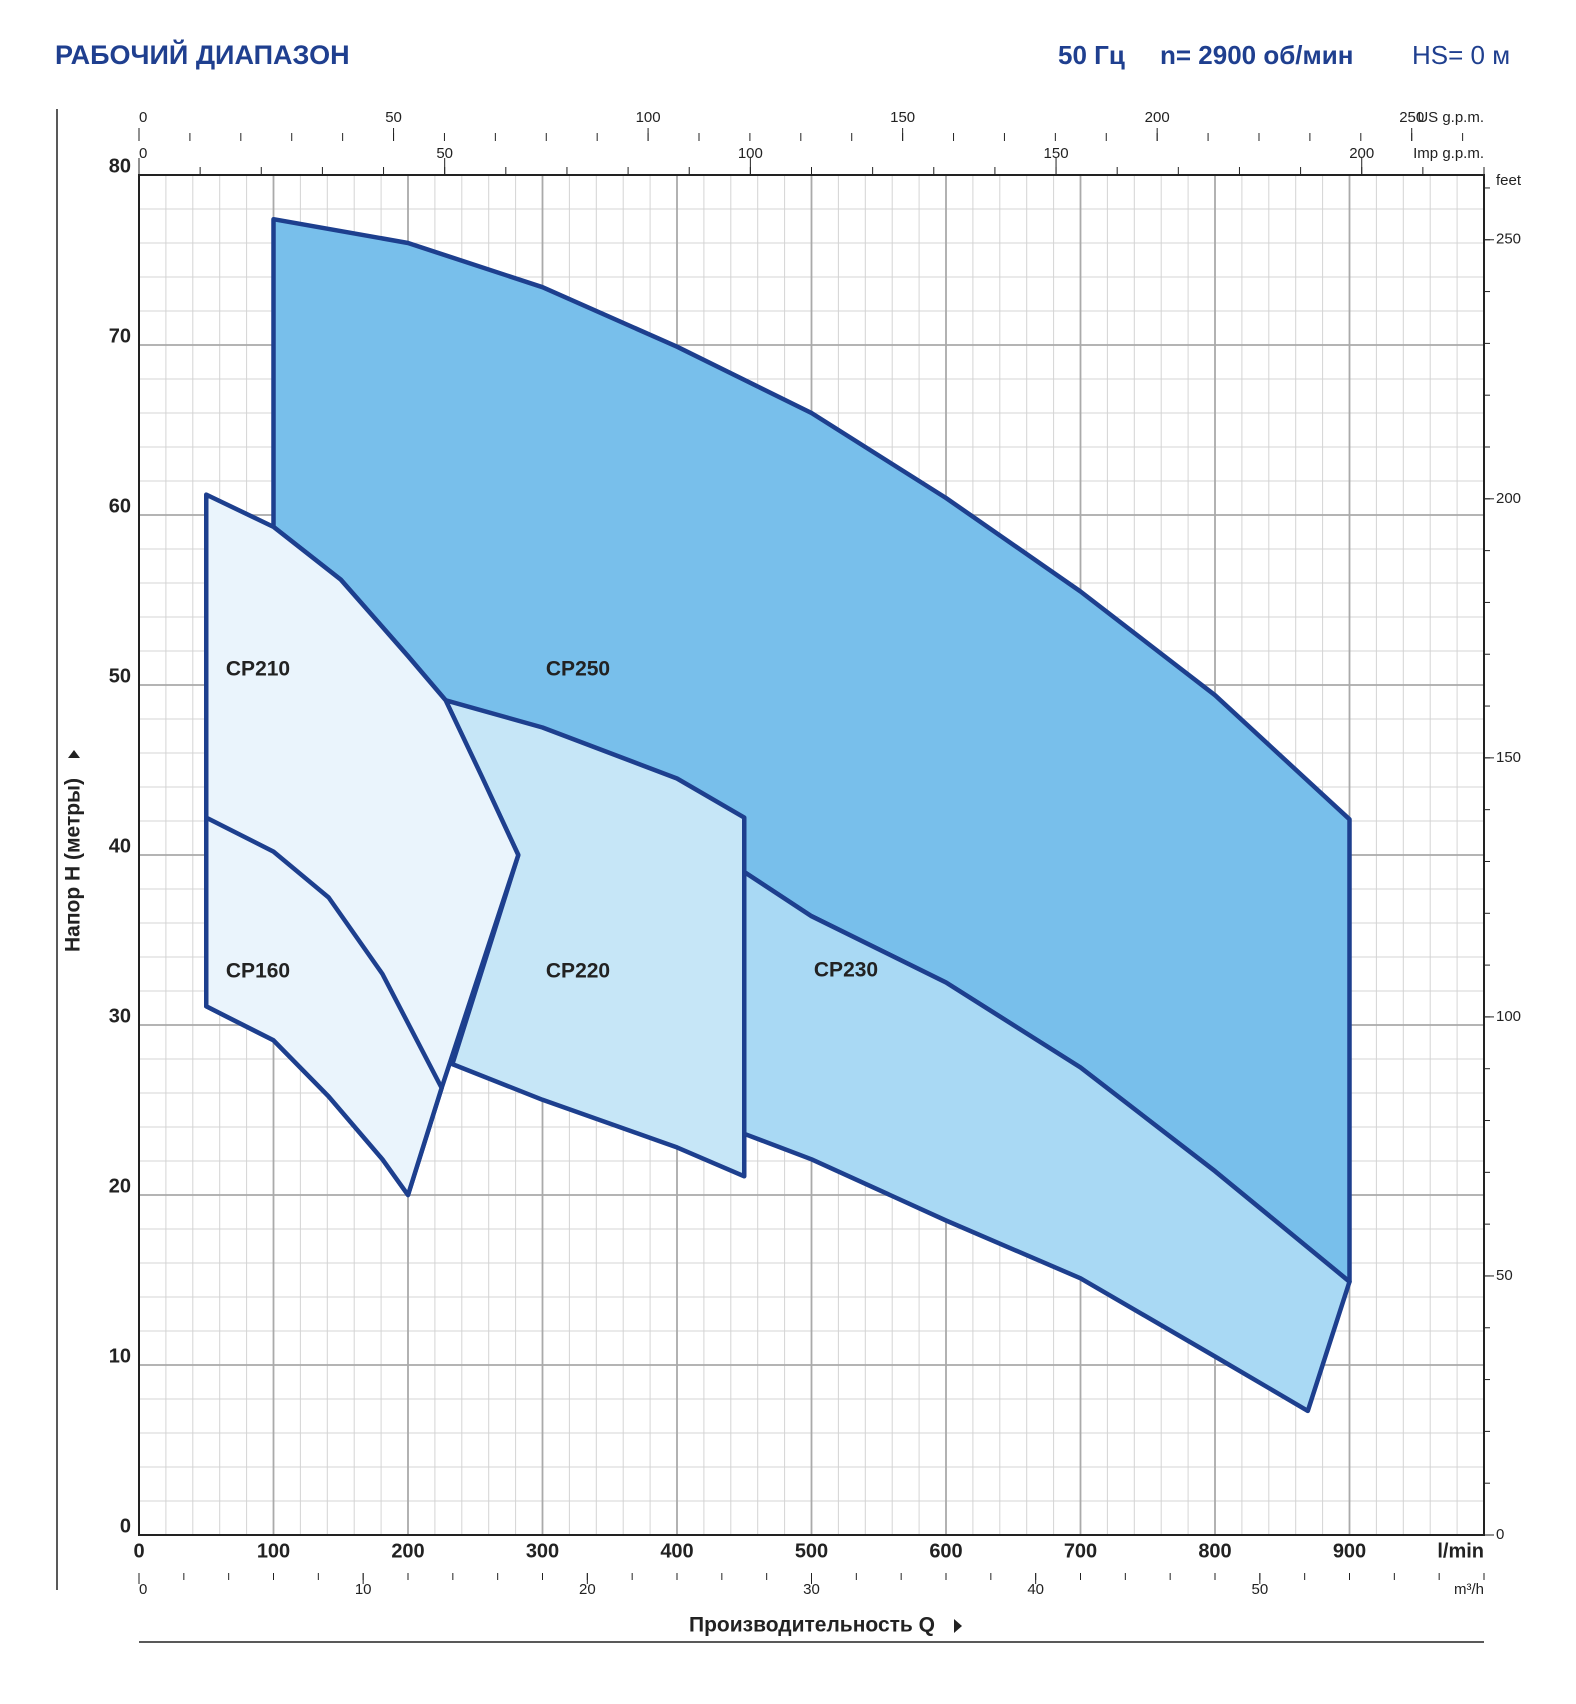  Describe the element at coordinates (1469, 1589) in the screenshot. I see `x2-axis-label: m³/h` at that location.